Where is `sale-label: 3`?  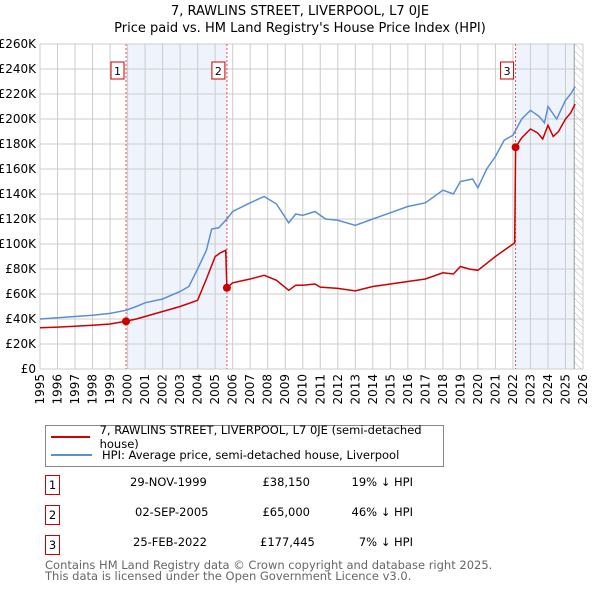 sale-label: 3 is located at coordinates (507, 71).